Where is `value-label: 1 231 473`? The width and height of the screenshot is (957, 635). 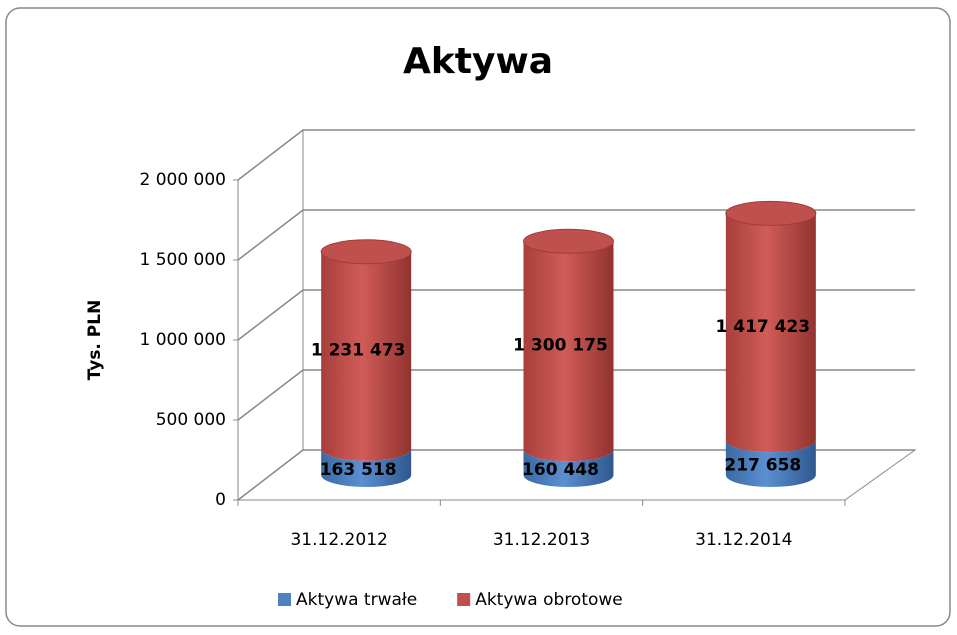 value-label: 1 231 473 is located at coordinates (358, 350).